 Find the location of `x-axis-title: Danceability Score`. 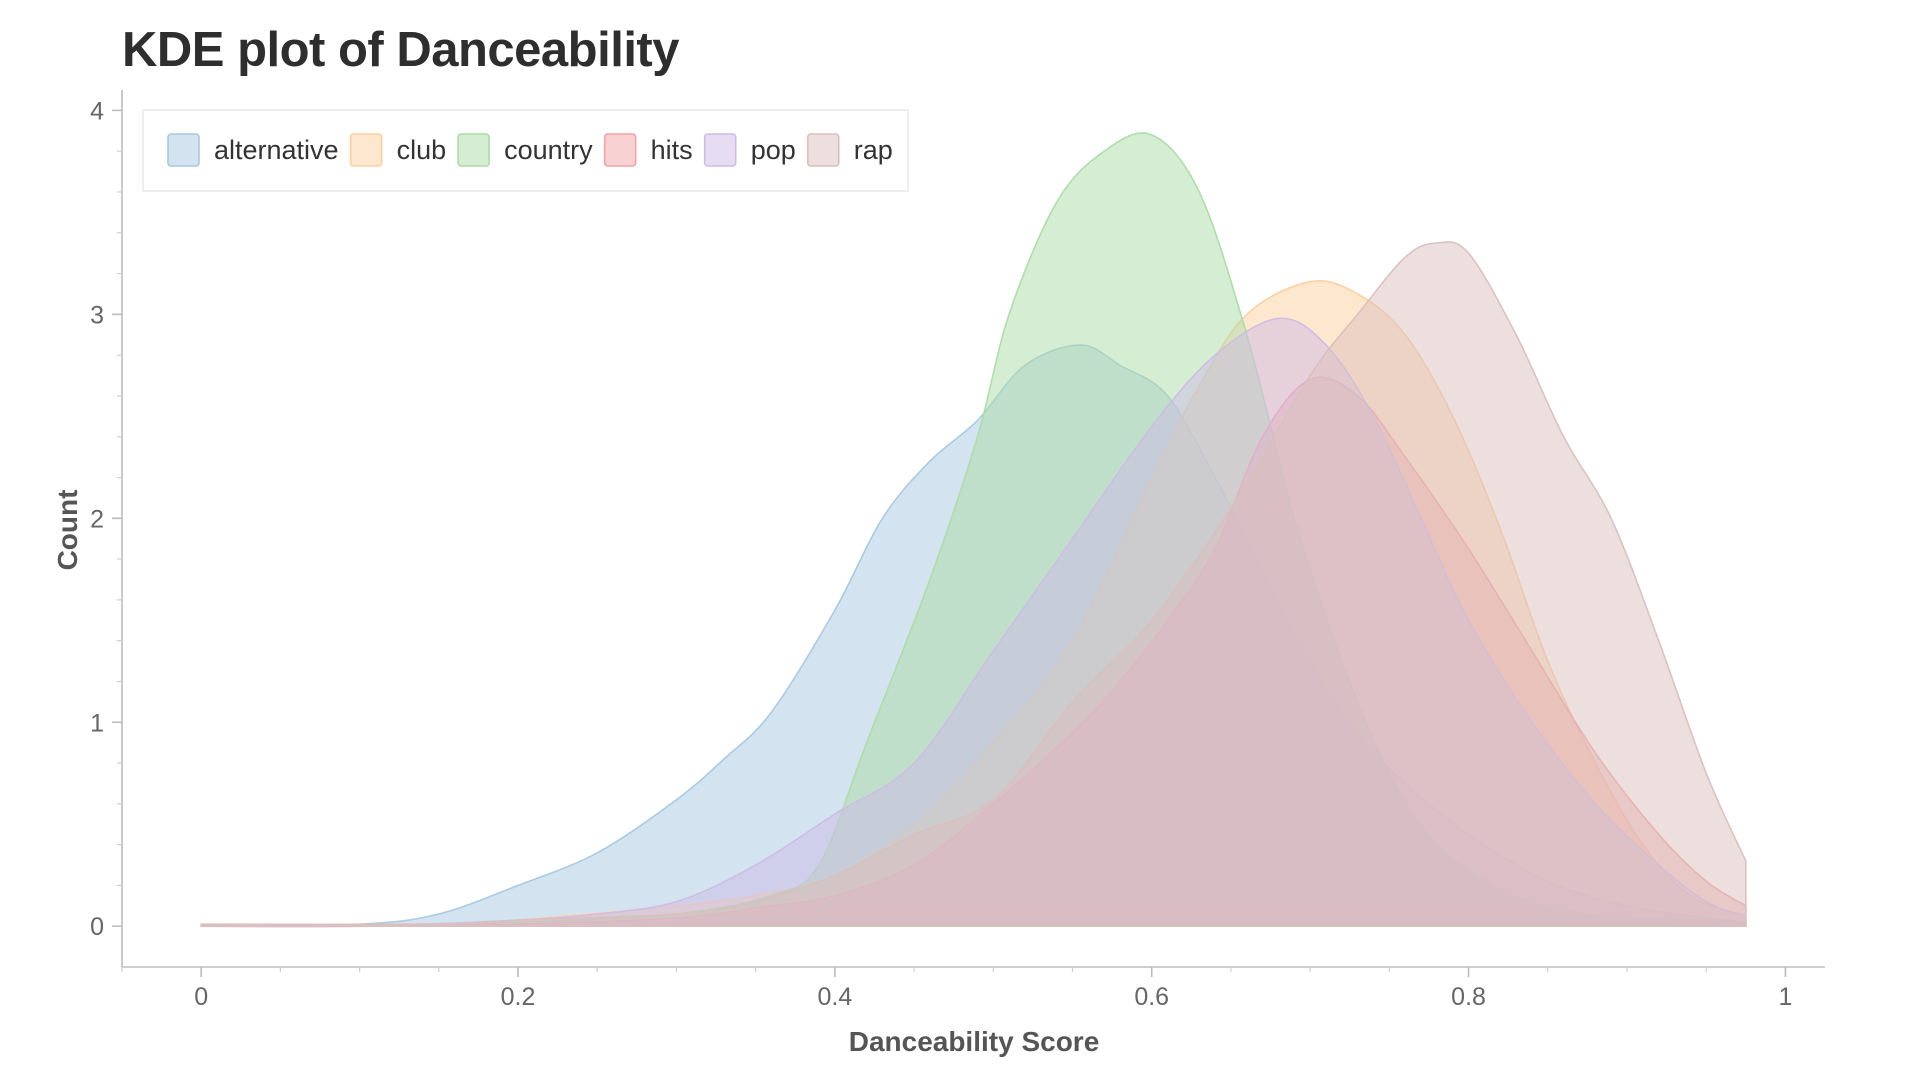

x-axis-title: Danceability Score is located at coordinates (974, 1041).